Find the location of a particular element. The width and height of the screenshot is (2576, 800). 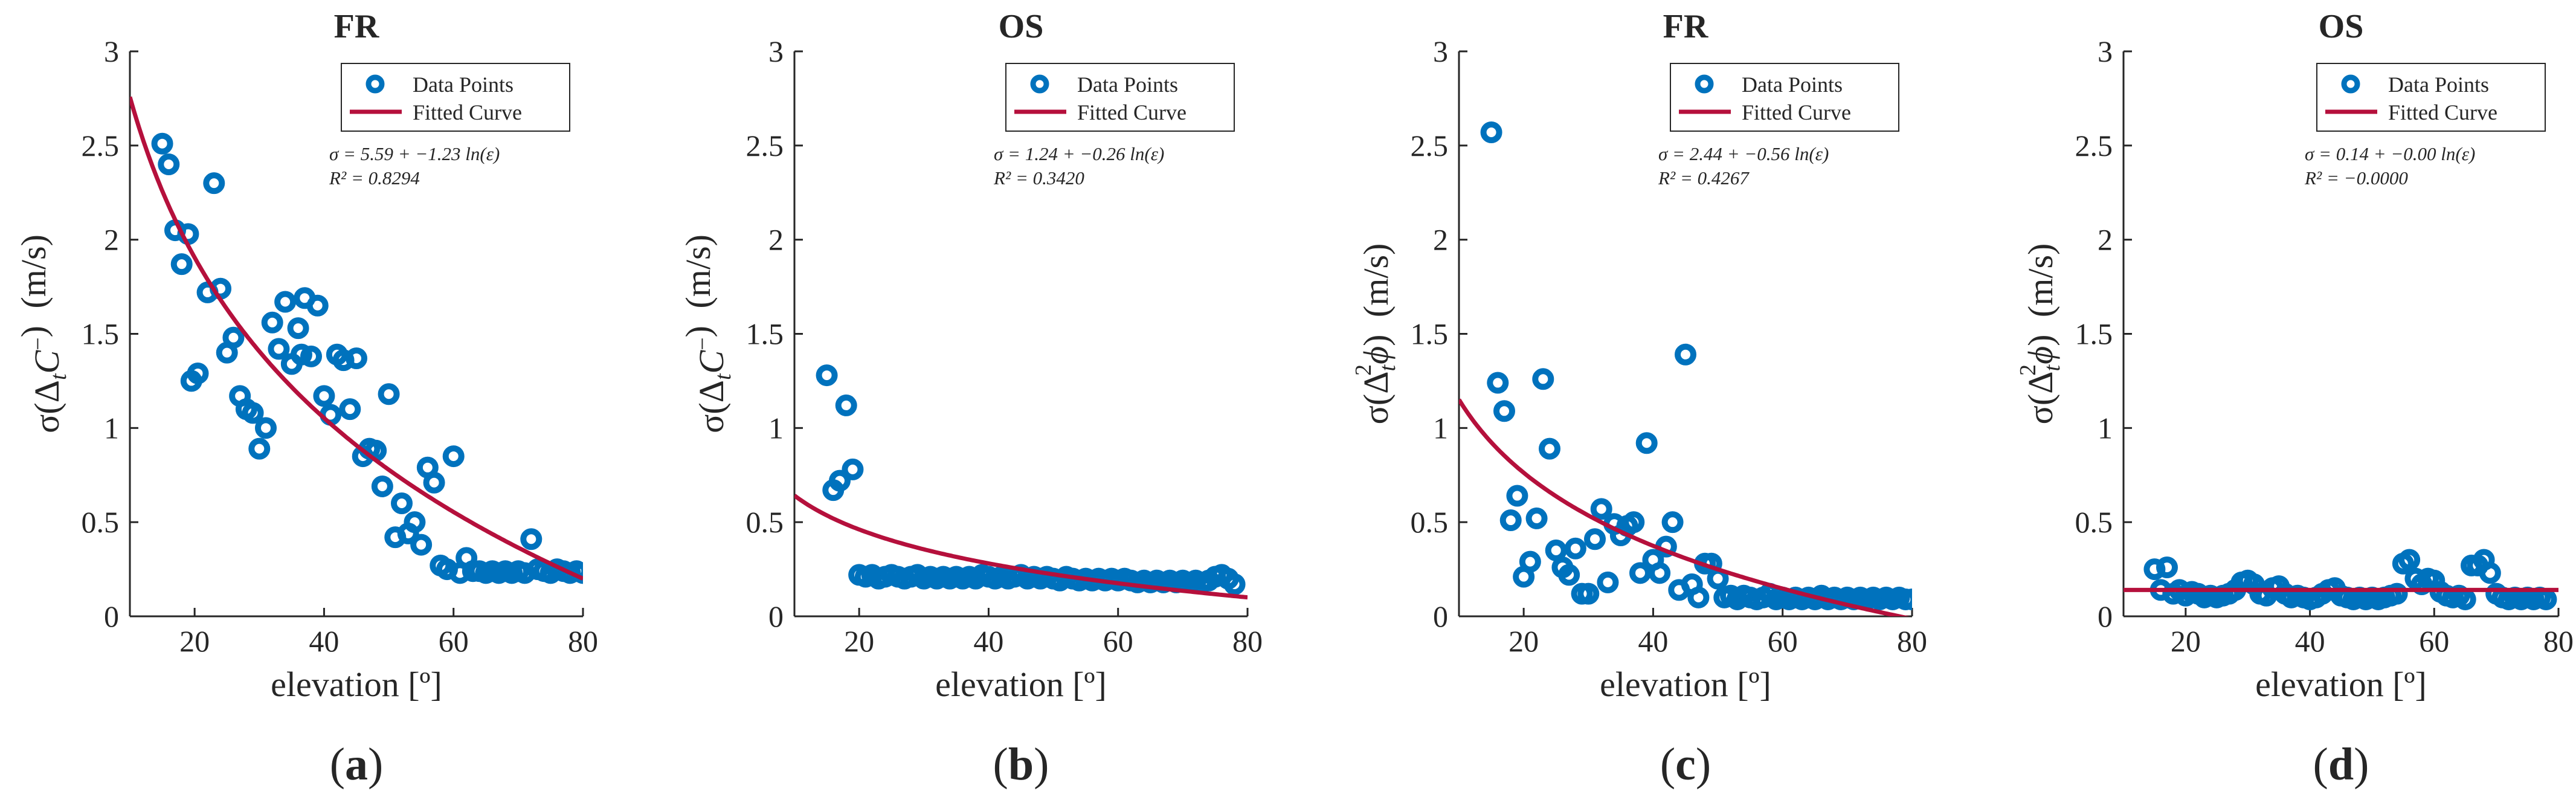

fit-r-squared: R² = −0.0000 is located at coordinates (2356, 178).